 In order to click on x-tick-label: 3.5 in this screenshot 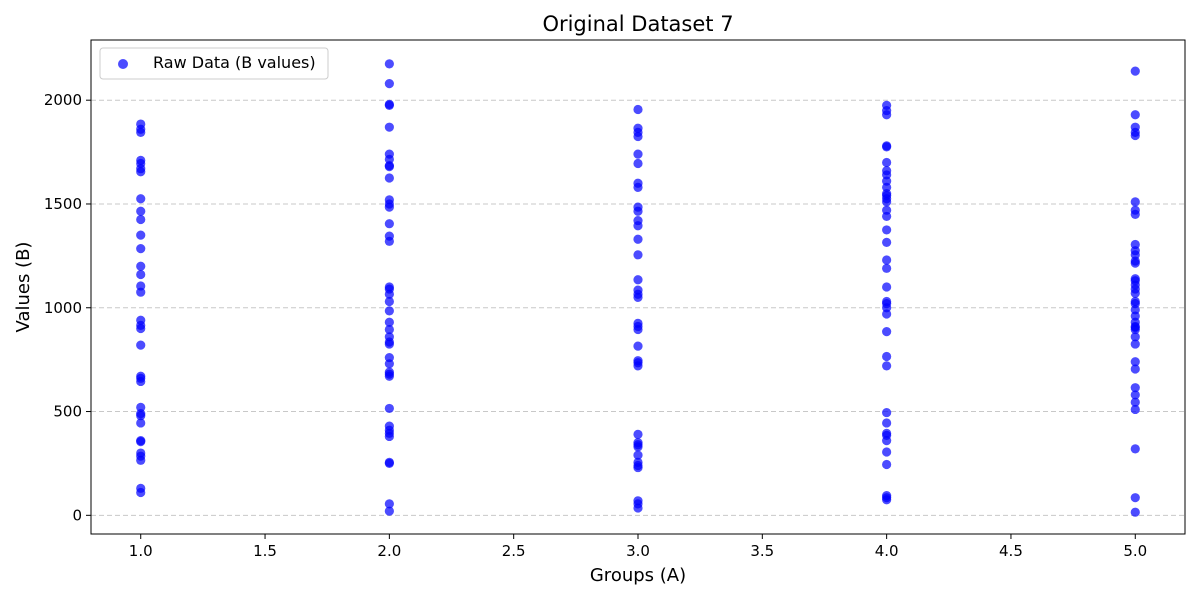, I will do `click(762, 551)`.